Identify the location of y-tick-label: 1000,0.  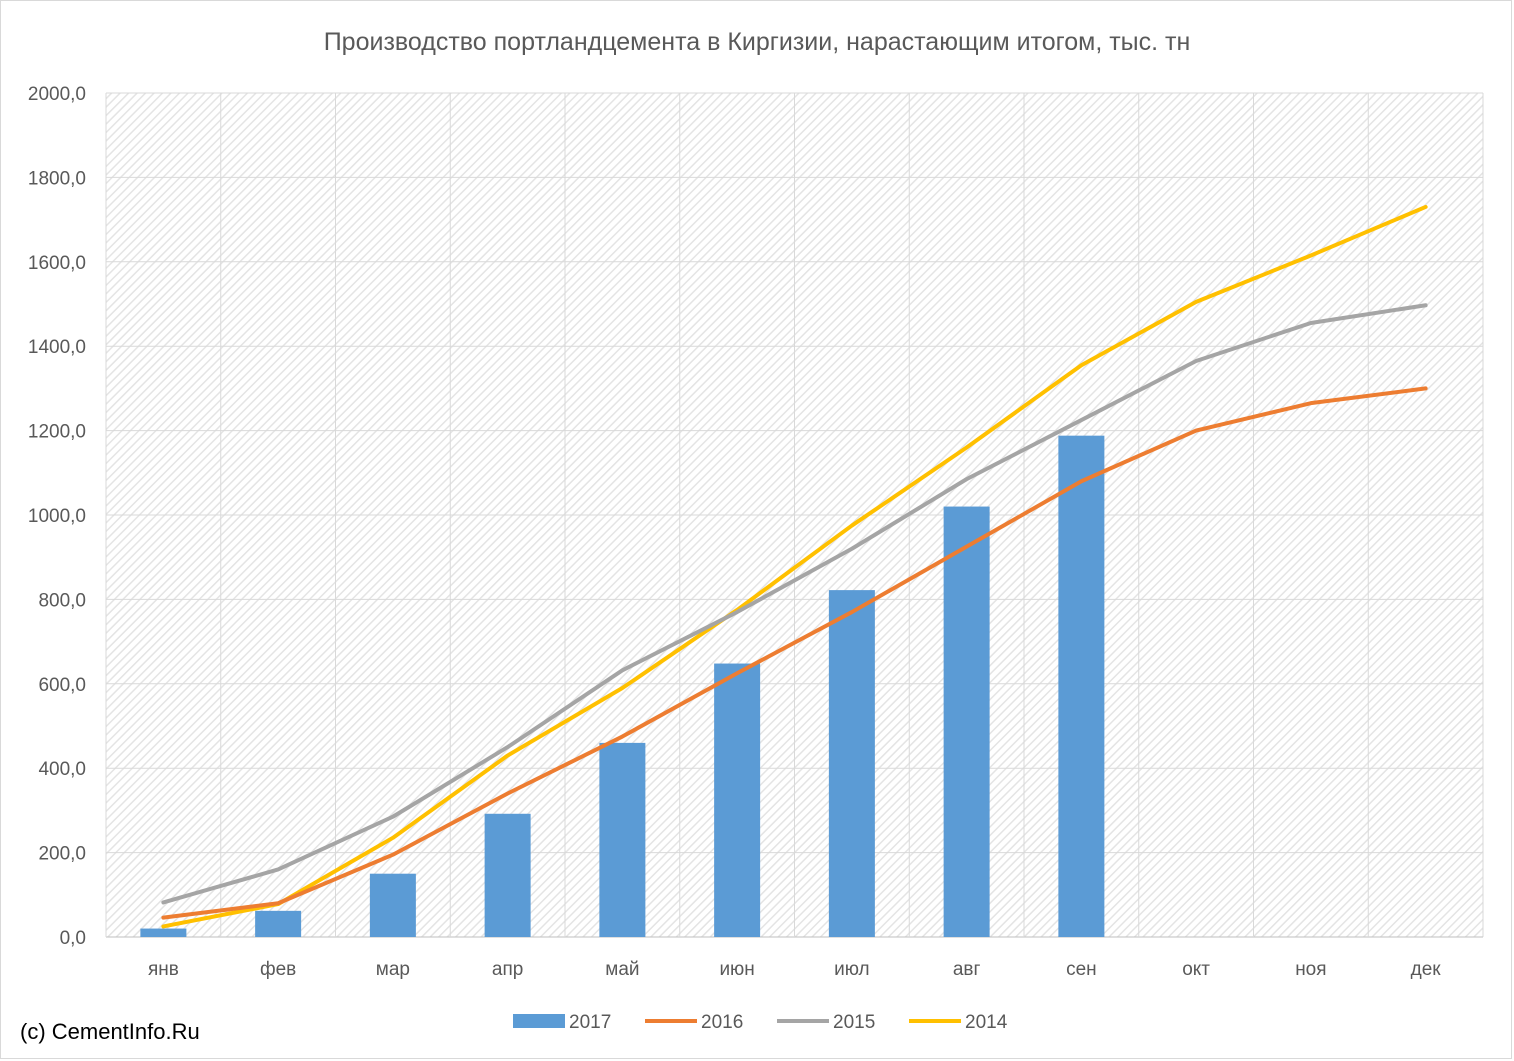
(57, 516).